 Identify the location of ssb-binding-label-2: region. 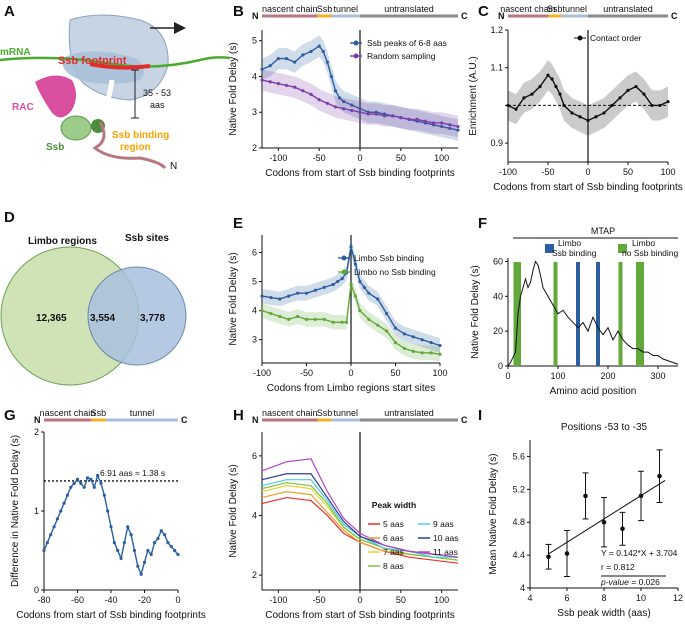
(135, 147).